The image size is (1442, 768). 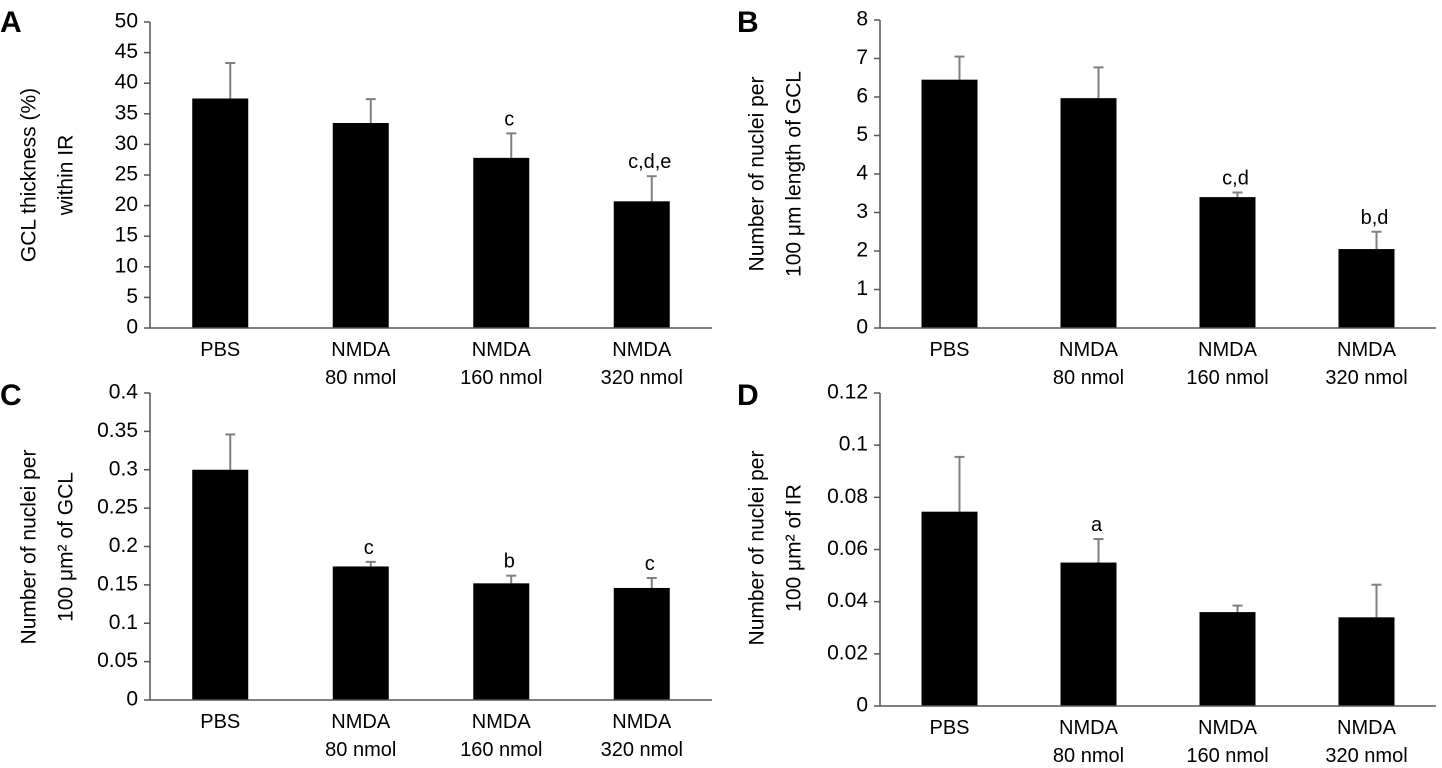 I want to click on y-tick-label: 4, so click(x=862, y=173).